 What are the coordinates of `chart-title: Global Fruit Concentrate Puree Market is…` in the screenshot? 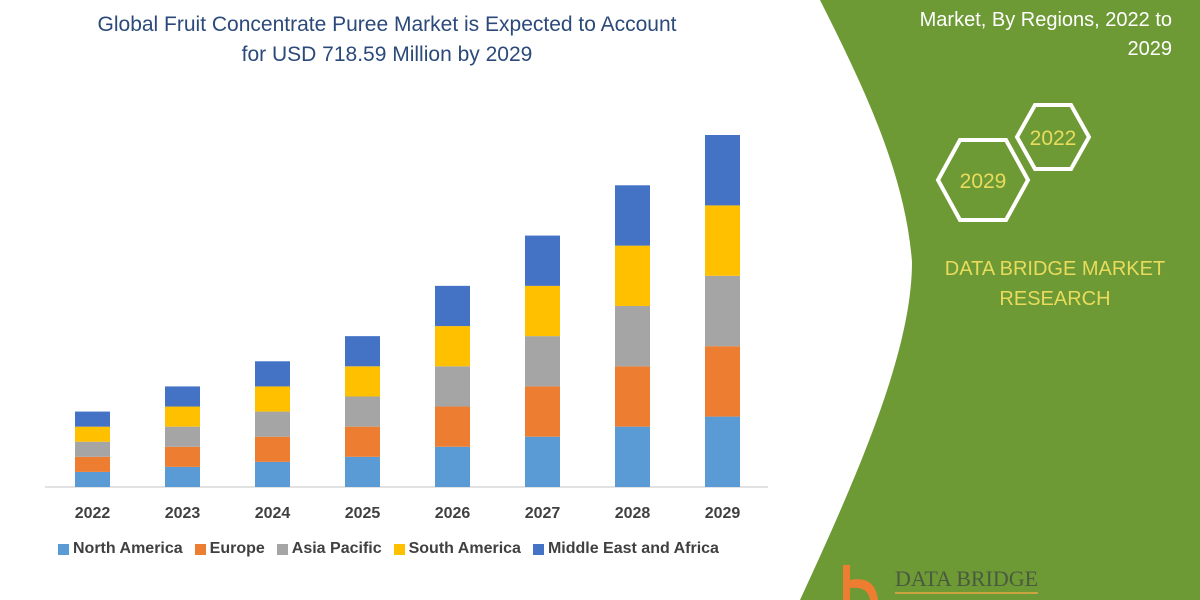 It's located at (387, 40).